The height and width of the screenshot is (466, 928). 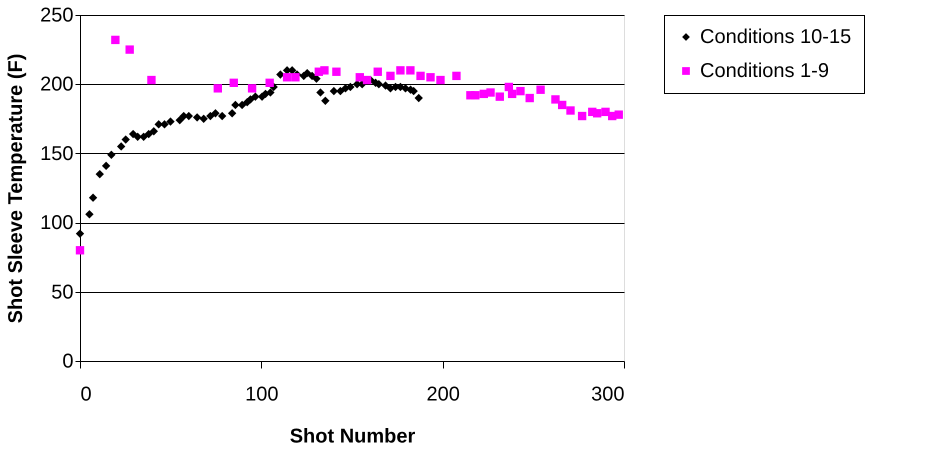 I want to click on y-tick-label: 150, so click(x=57, y=153).